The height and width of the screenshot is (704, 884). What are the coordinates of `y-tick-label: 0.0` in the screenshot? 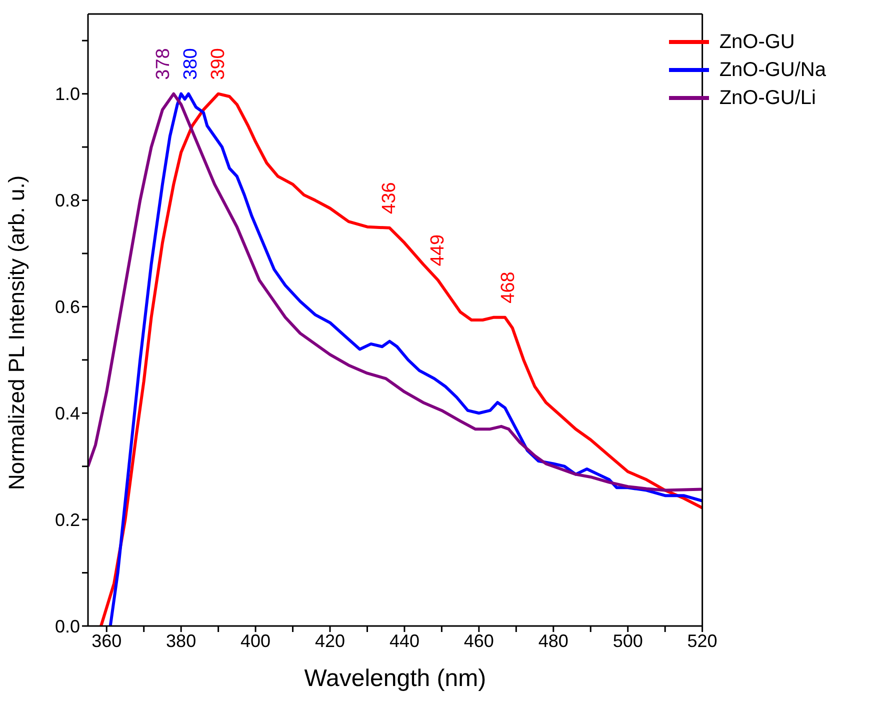 It's located at (67, 626).